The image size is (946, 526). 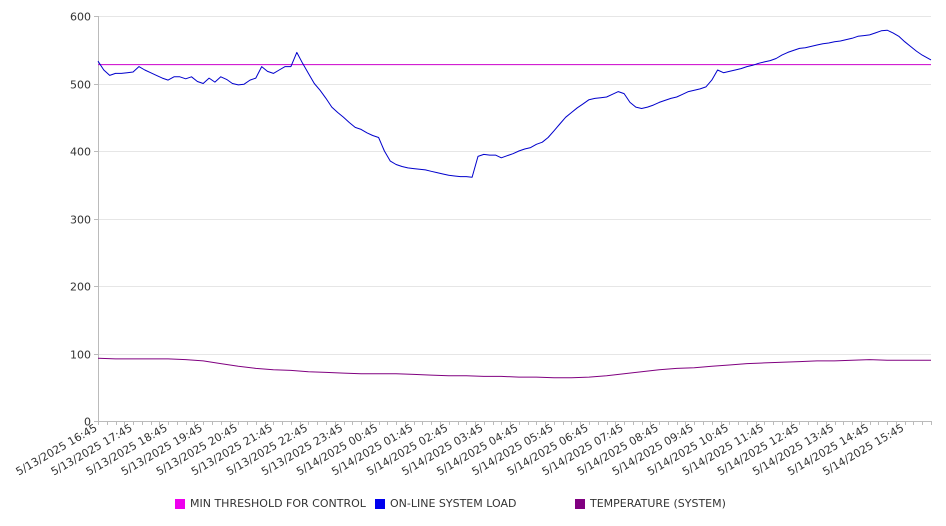 I want to click on y-tick-label: 0, so click(x=87, y=422).